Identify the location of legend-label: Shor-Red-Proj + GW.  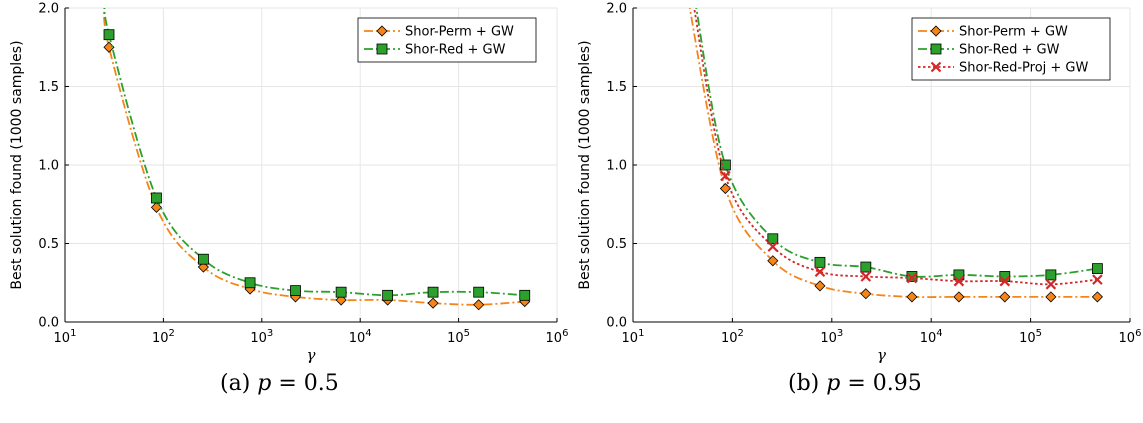
(1024, 68).